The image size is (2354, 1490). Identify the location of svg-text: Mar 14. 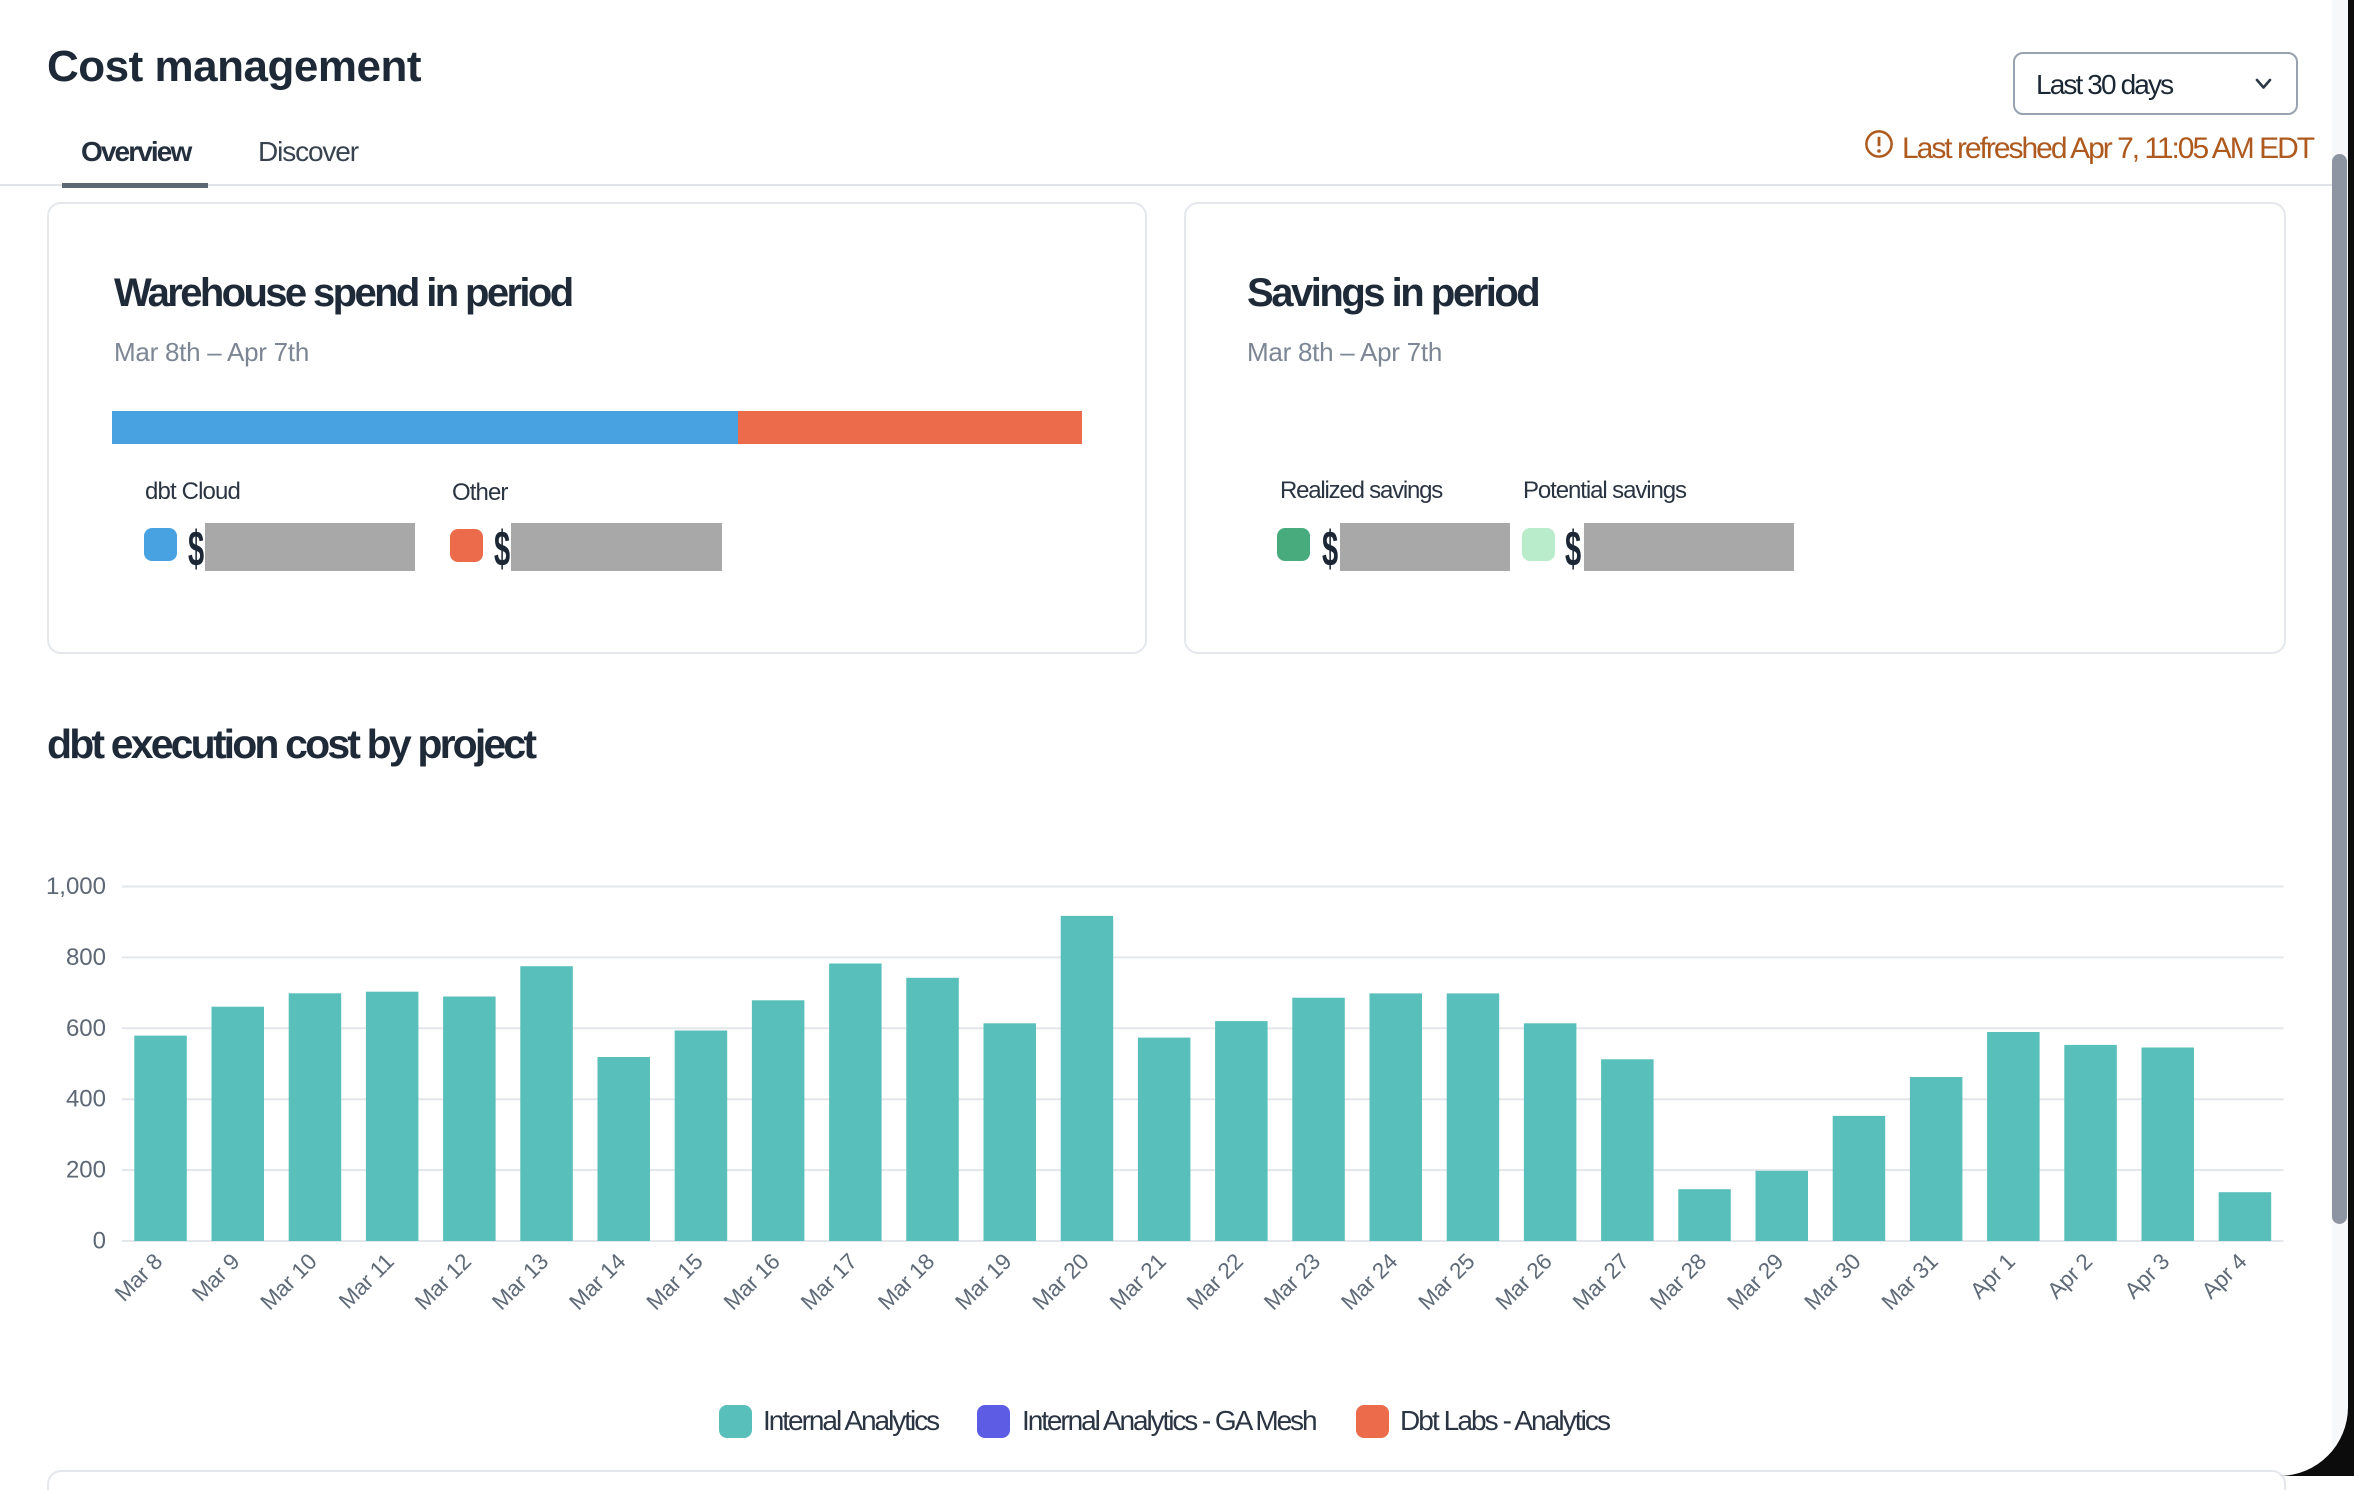
(597, 1282).